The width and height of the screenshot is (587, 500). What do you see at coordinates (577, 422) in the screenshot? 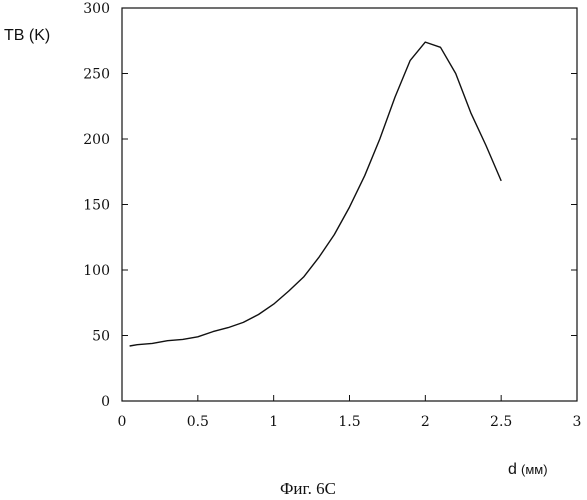
I see `x-tick-label: 3` at bounding box center [577, 422].